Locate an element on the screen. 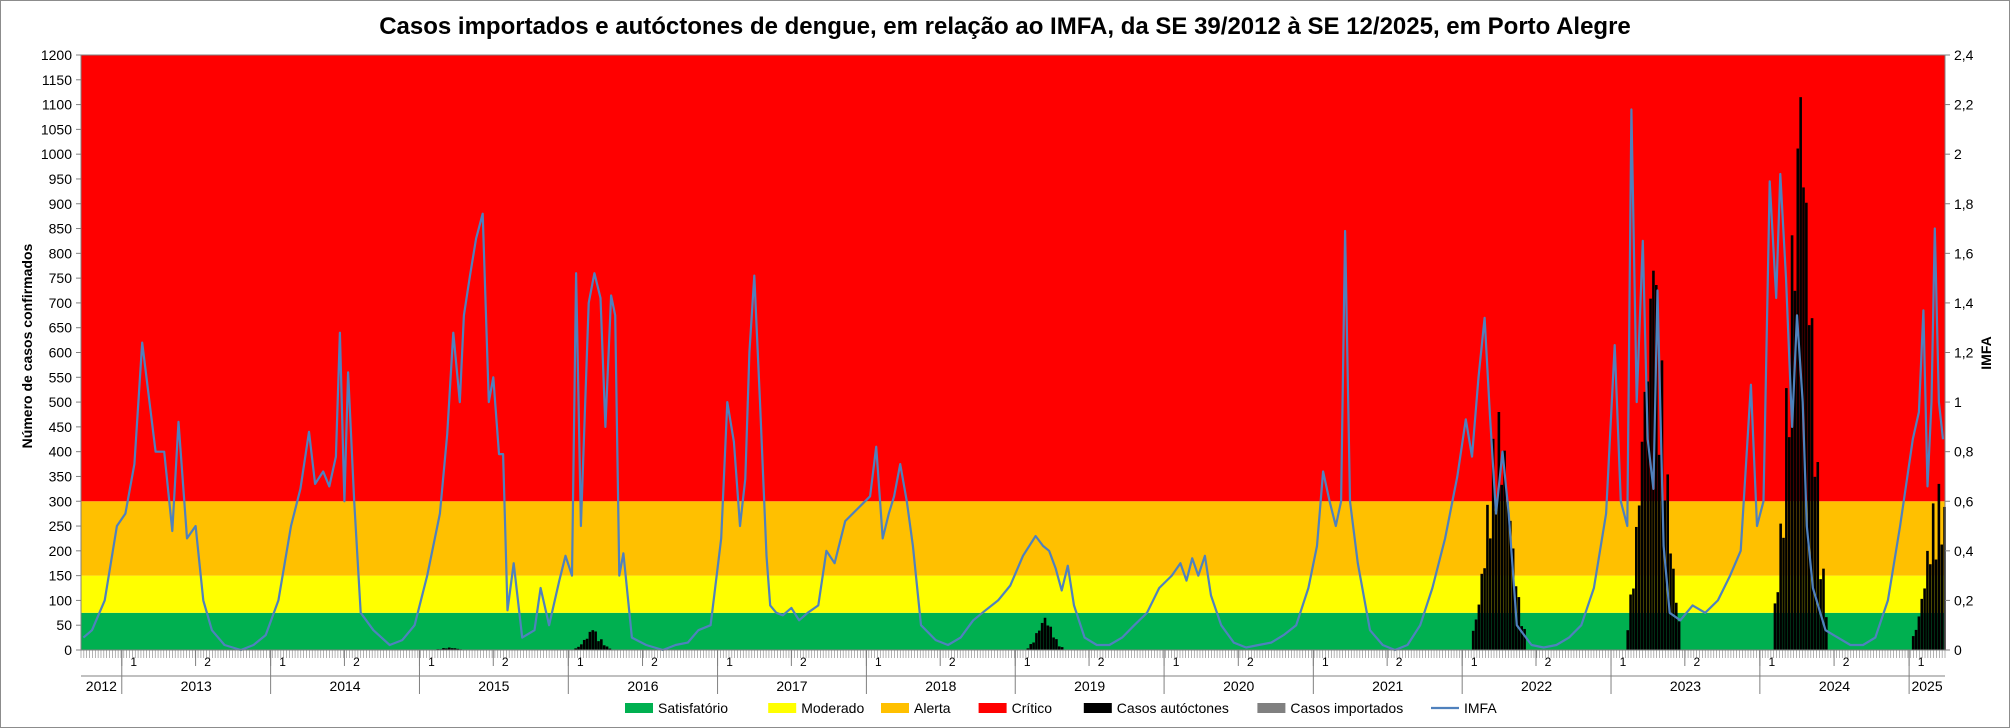  y-tick-label: 250 is located at coordinates (61, 526).